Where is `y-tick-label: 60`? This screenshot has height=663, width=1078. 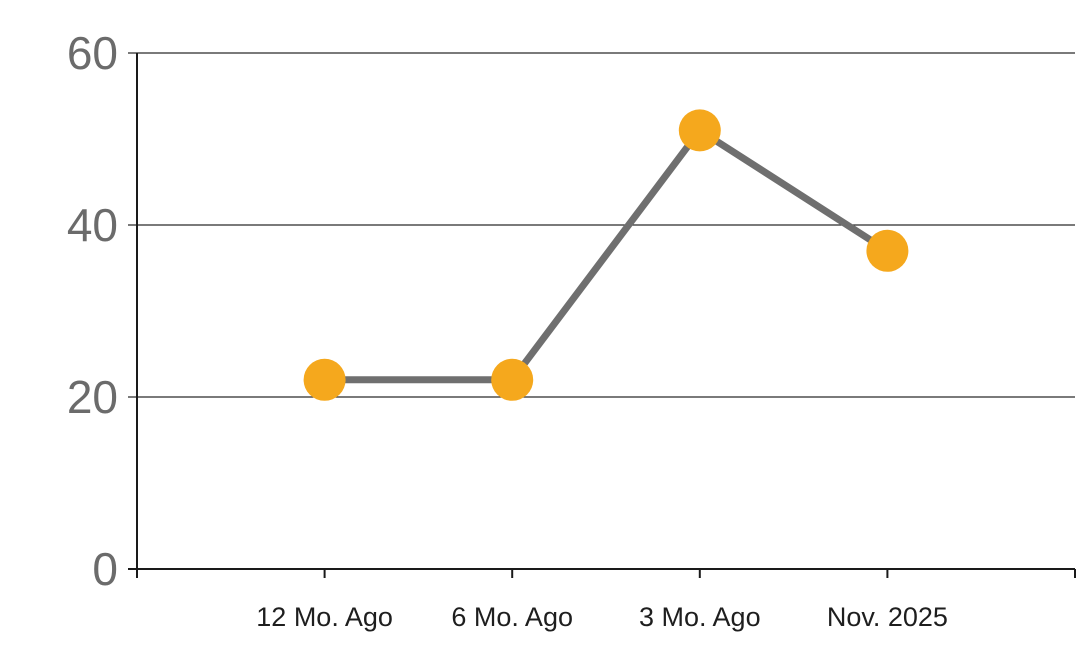 y-tick-label: 60 is located at coordinates (92, 53).